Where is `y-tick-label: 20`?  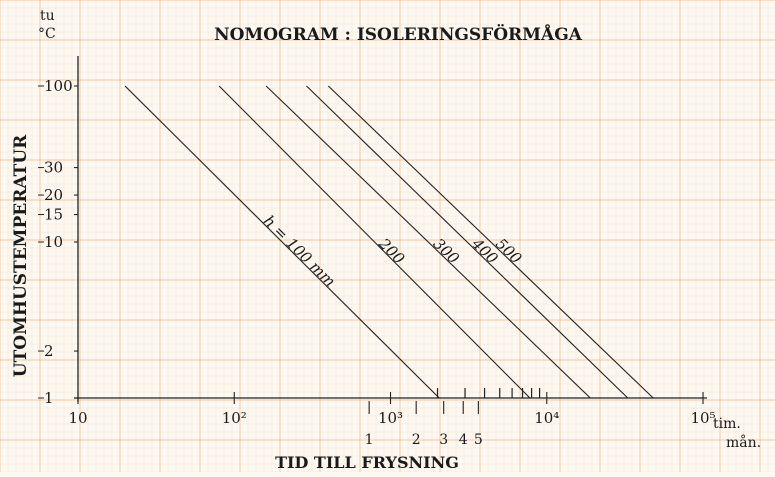 y-tick-label: 20 is located at coordinates (53, 195).